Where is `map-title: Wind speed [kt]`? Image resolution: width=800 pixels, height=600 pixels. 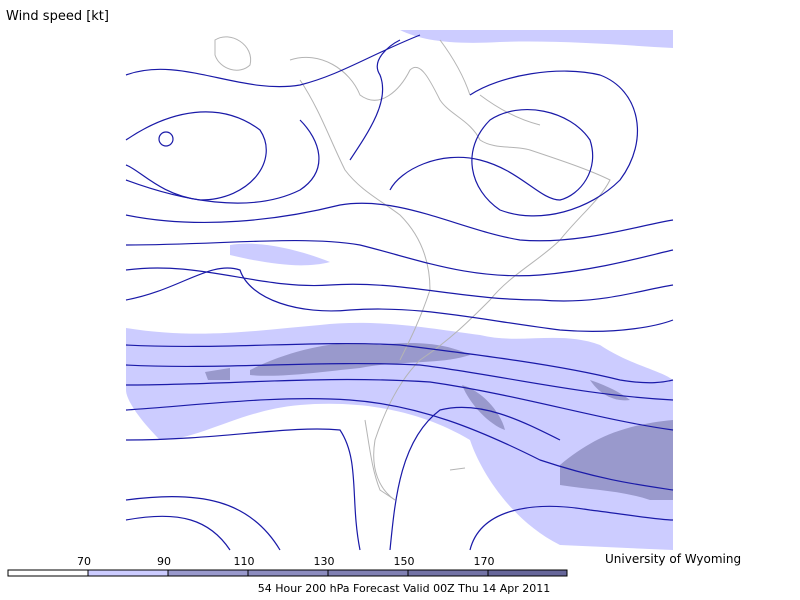 map-title: Wind speed [kt] is located at coordinates (57, 16).